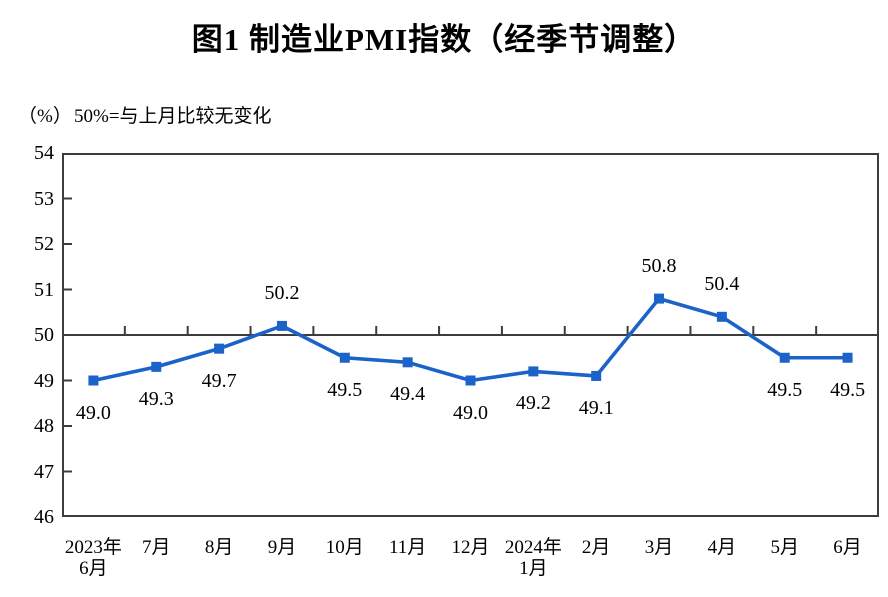 The width and height of the screenshot is (888, 597). I want to click on x-axis-tick-label: 3月, so click(659, 547).